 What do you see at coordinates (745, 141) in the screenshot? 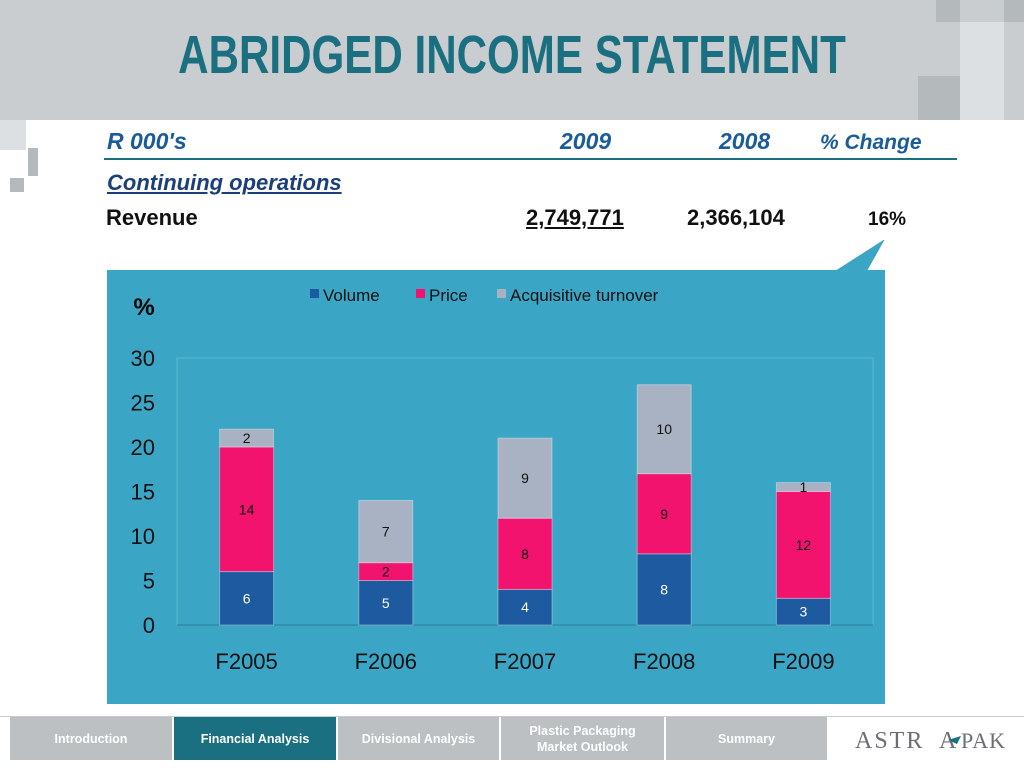
I see `column-header-2008: 2008` at bounding box center [745, 141].